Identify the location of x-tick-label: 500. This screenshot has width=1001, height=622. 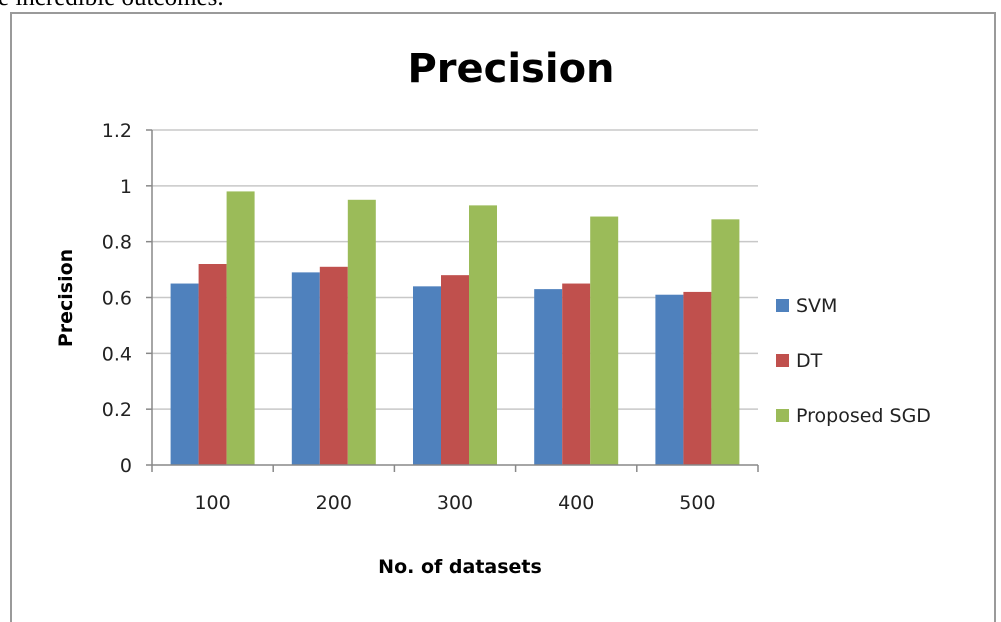
(697, 503).